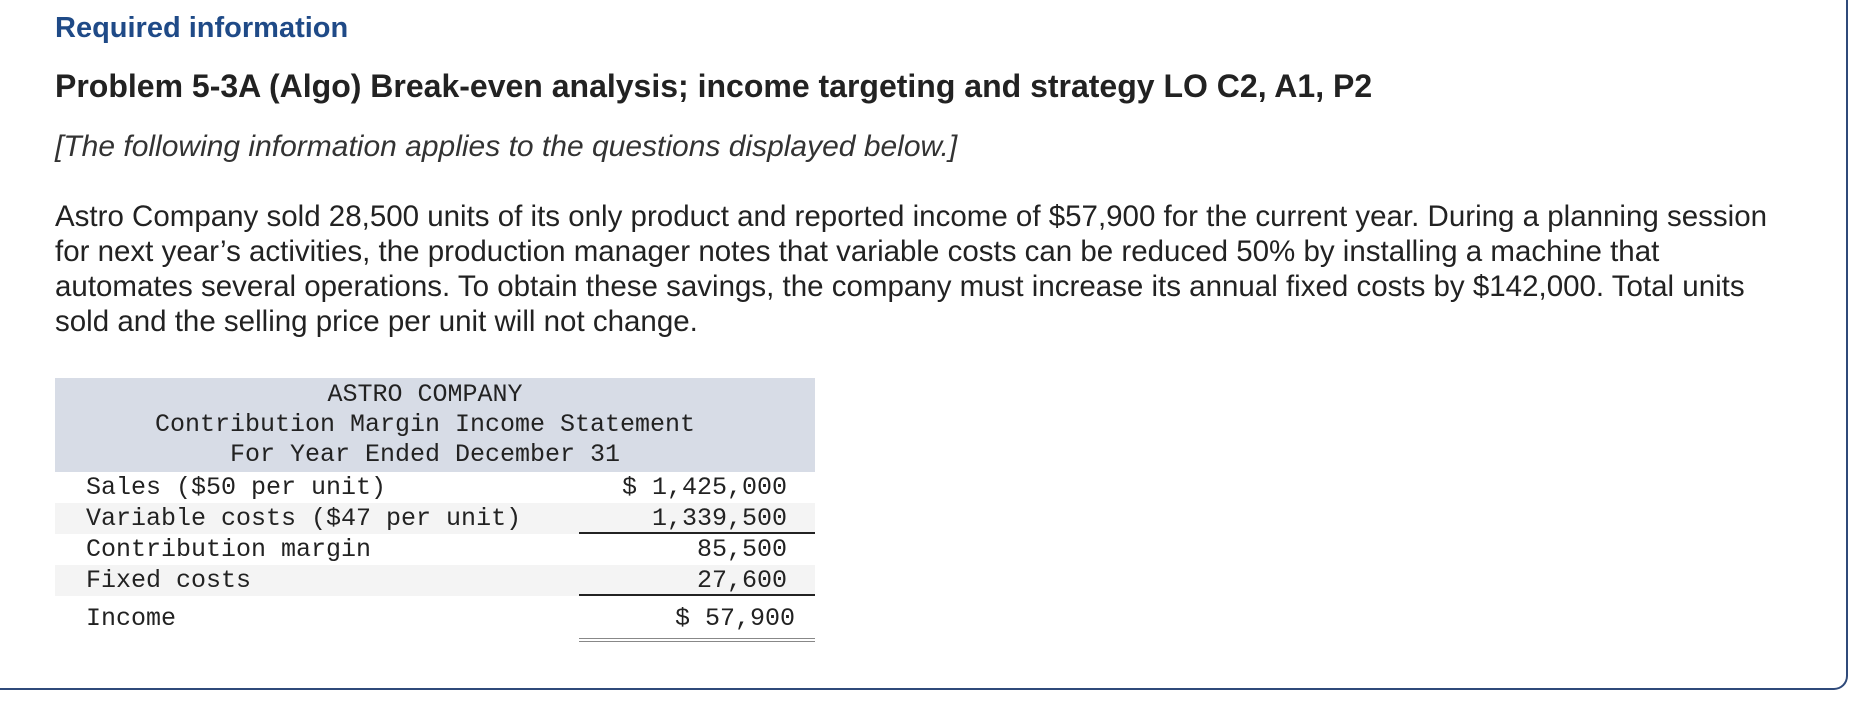 Image resolution: width=1850 pixels, height=724 pixels. What do you see at coordinates (697, 518) in the screenshot?
I see `row-amount: 1,339,500` at bounding box center [697, 518].